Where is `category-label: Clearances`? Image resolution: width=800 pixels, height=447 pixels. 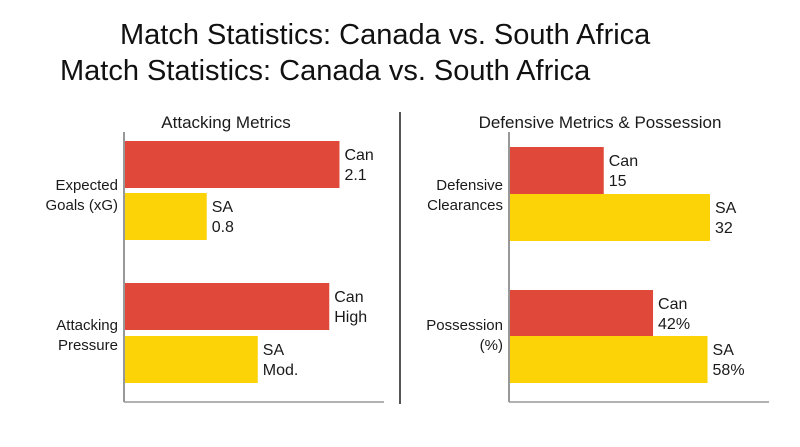
category-label: Clearances is located at coordinates (465, 205).